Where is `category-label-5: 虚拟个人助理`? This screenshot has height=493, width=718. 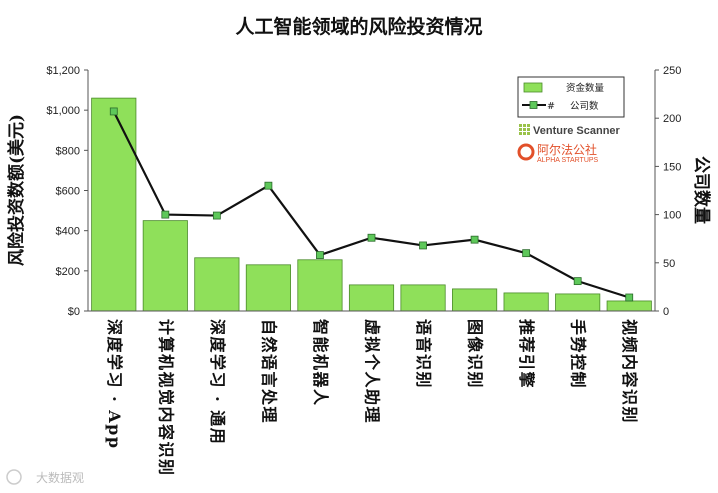
category-label-5: 虚拟个人助理 is located at coordinates (372, 371).